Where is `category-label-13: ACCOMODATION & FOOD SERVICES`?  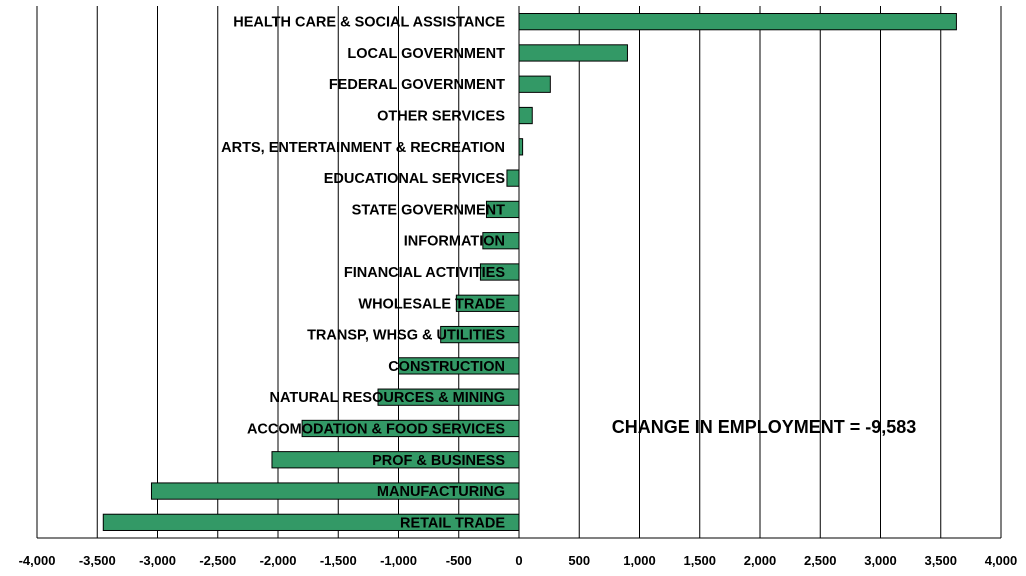
category-label-13: ACCOMODATION & FOOD SERVICES is located at coordinates (376, 429).